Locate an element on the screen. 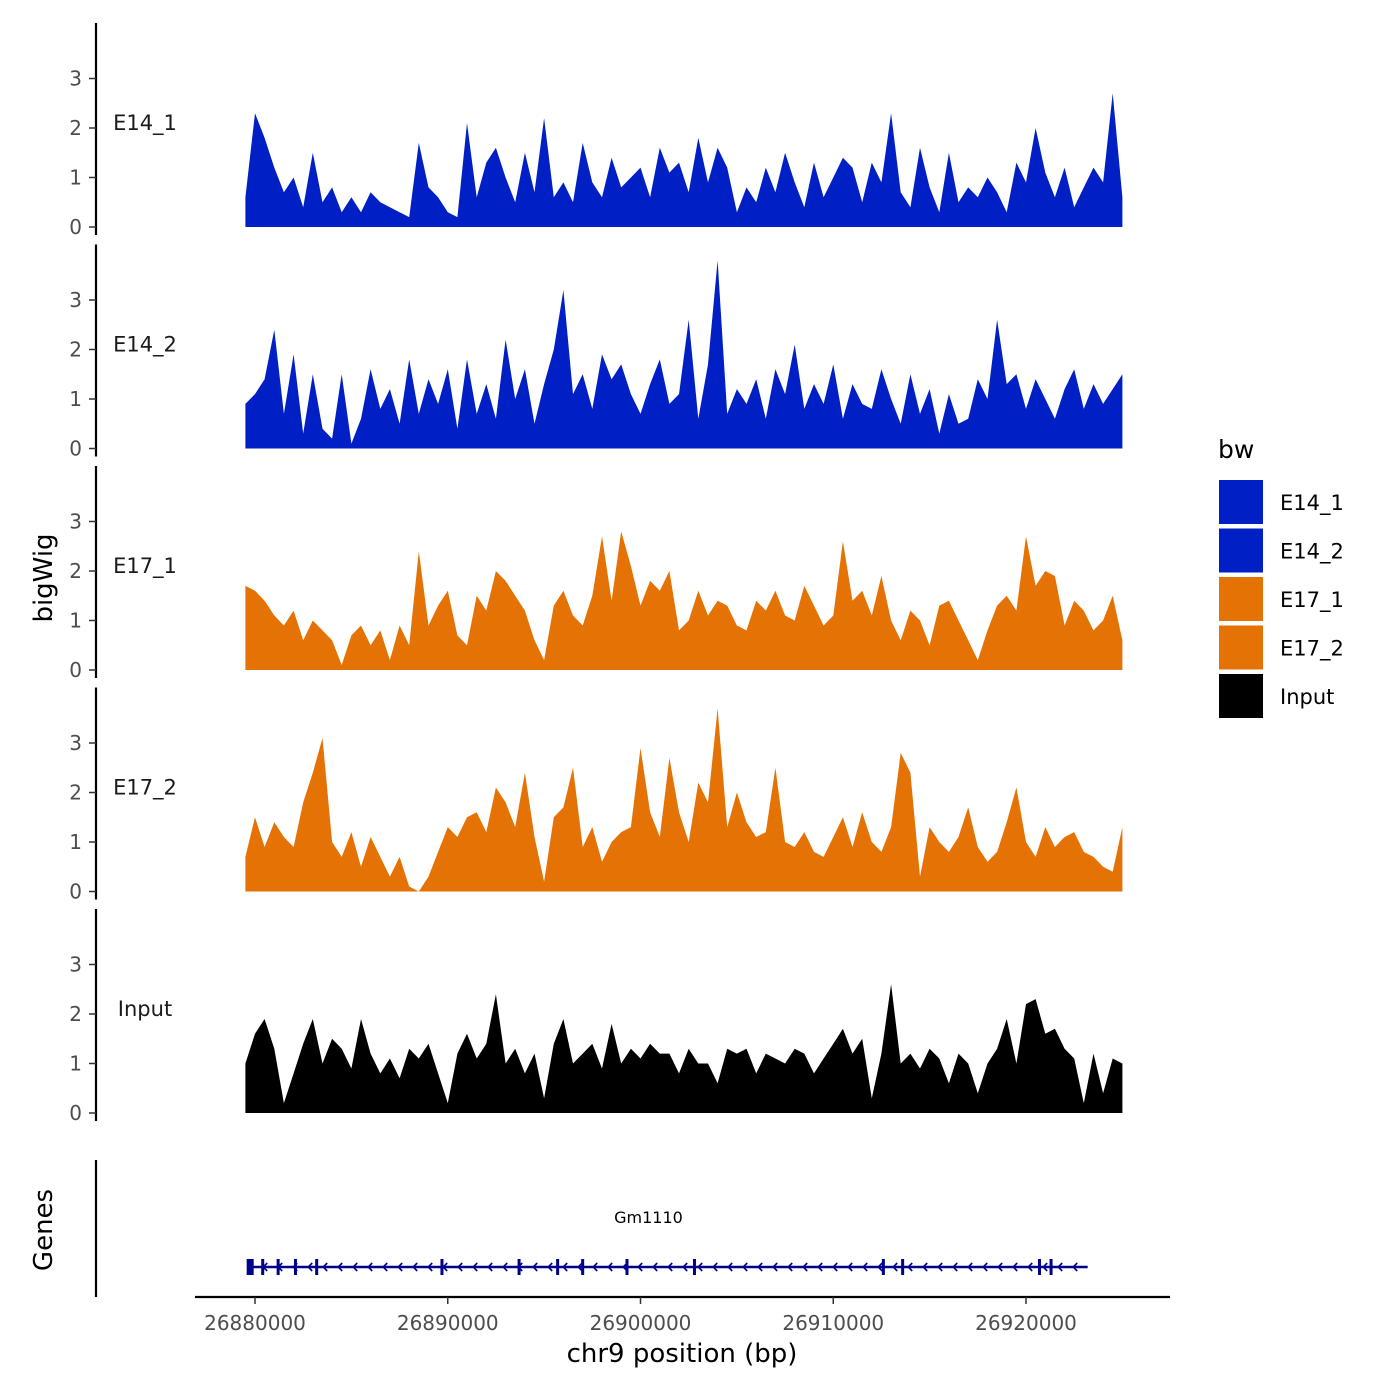 The height and width of the screenshot is (1400, 1400). y-axis-title: bigWig is located at coordinates (44, 577).